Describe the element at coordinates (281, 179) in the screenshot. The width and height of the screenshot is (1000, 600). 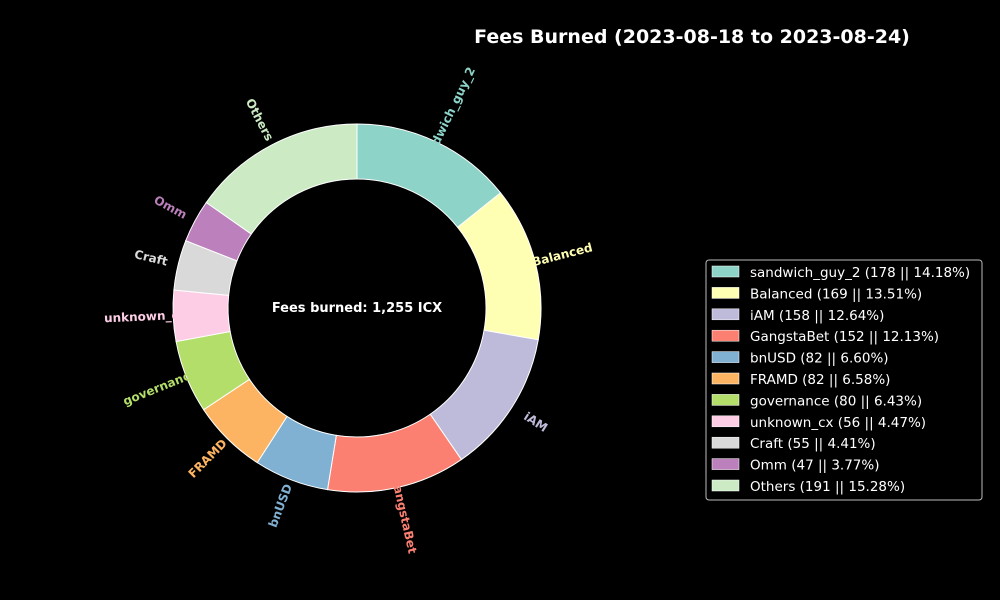
I see `slice-others` at that location.